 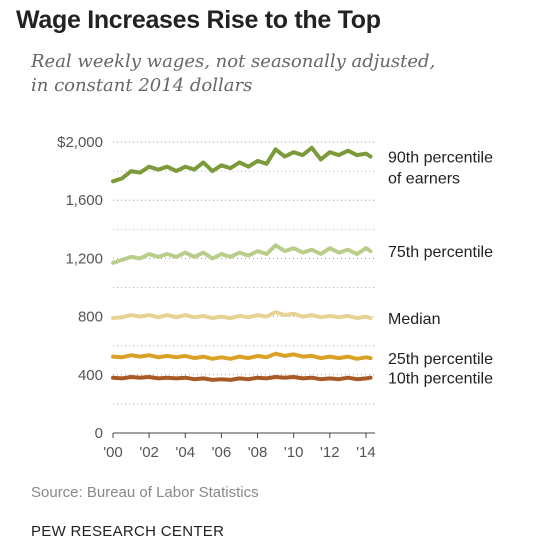 What do you see at coordinates (99, 433) in the screenshot?
I see `y-tick-label: 0` at bounding box center [99, 433].